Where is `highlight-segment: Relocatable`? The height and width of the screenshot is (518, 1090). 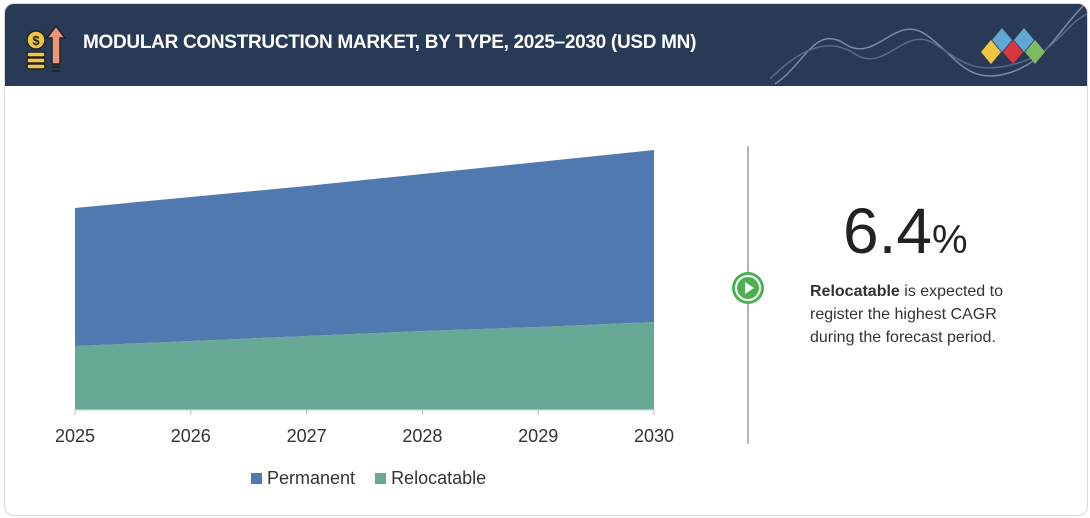 highlight-segment: Relocatable is located at coordinates (855, 291).